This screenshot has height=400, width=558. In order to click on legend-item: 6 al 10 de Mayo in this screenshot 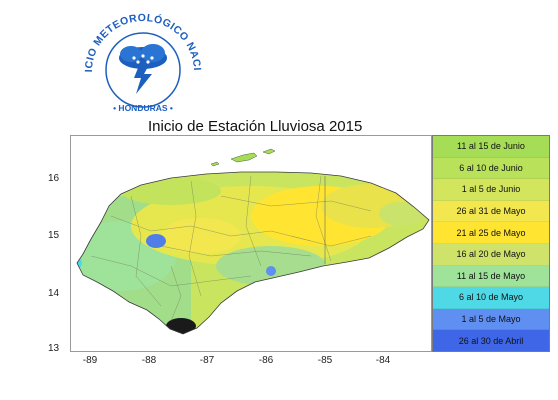, I will do `click(491, 298)`.